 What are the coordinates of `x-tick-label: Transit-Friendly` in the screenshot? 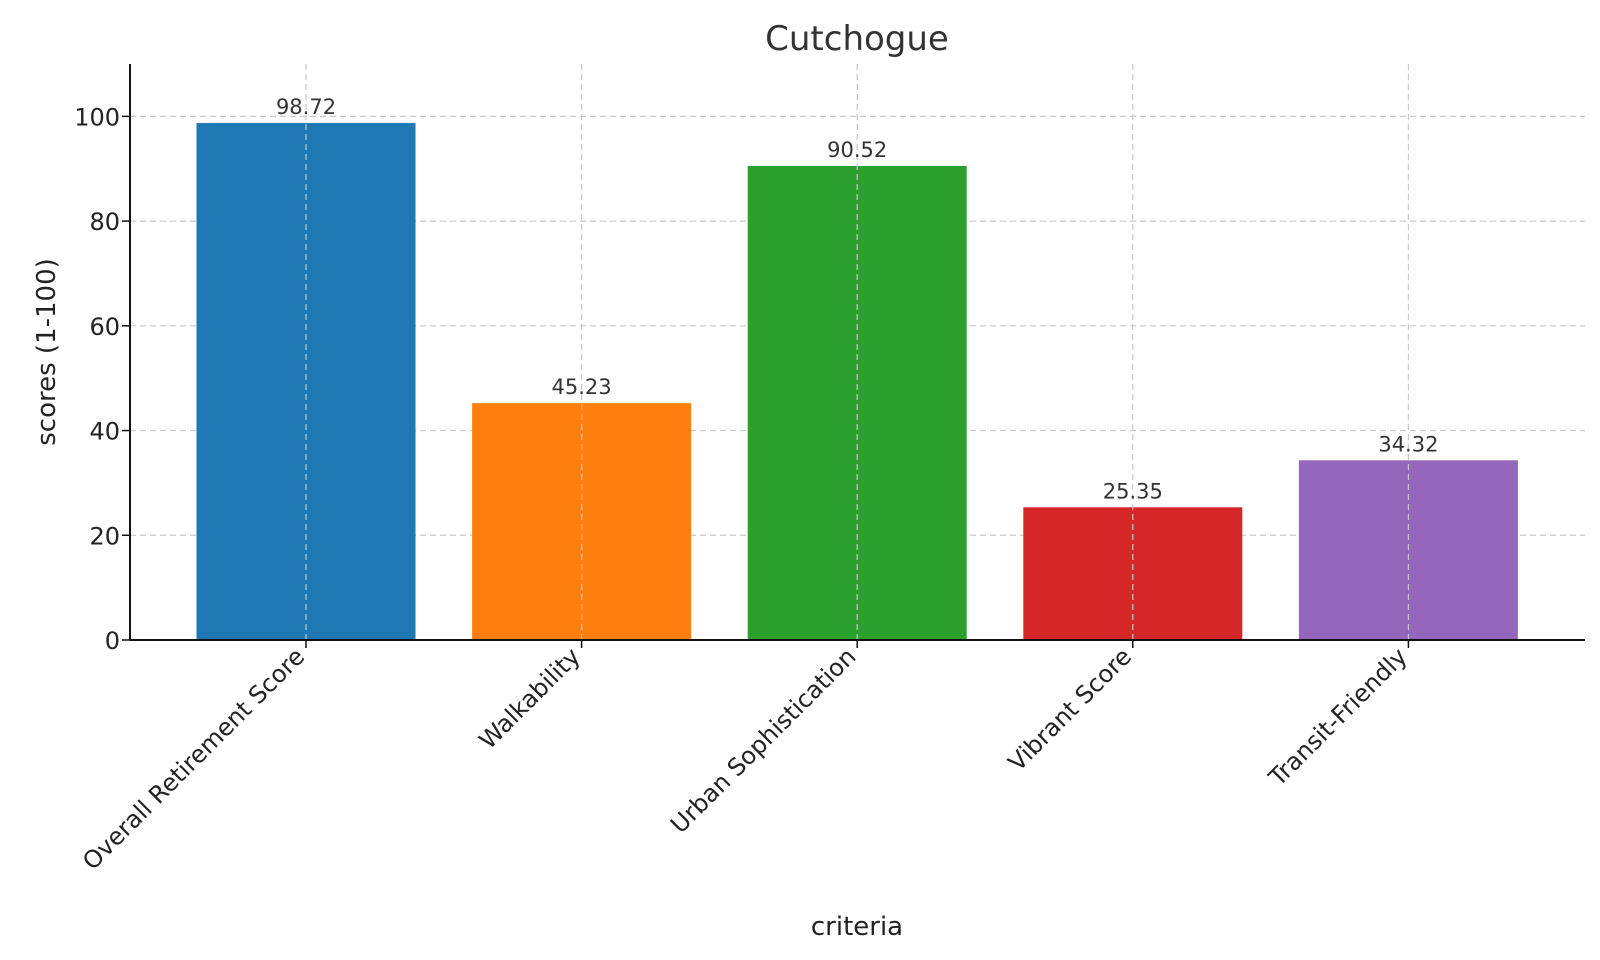 It's located at (1338, 717).